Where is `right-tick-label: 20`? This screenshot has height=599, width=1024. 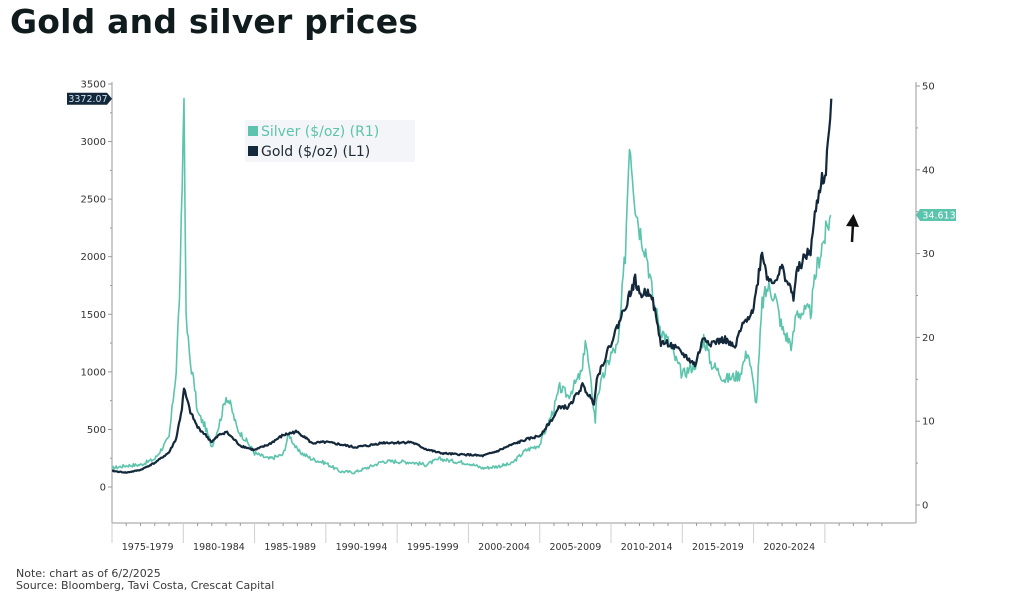 right-tick-label: 20 is located at coordinates (928, 338).